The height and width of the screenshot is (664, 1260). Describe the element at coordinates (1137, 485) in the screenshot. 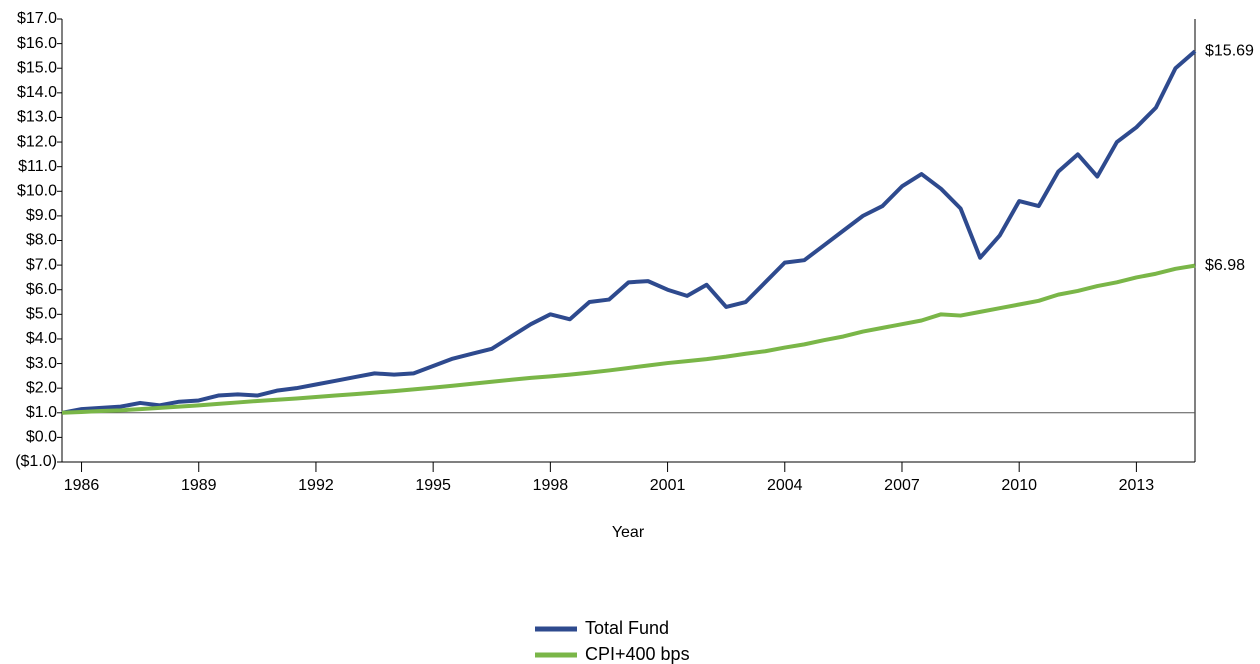

I see `x-tick-label: 2013` at that location.